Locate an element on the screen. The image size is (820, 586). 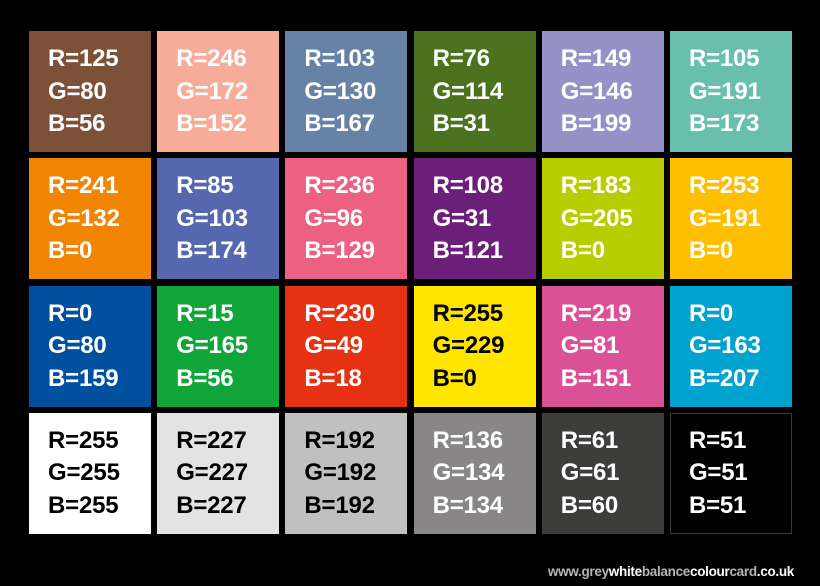
swatch-b-value: B=255 is located at coordinates (83, 505).